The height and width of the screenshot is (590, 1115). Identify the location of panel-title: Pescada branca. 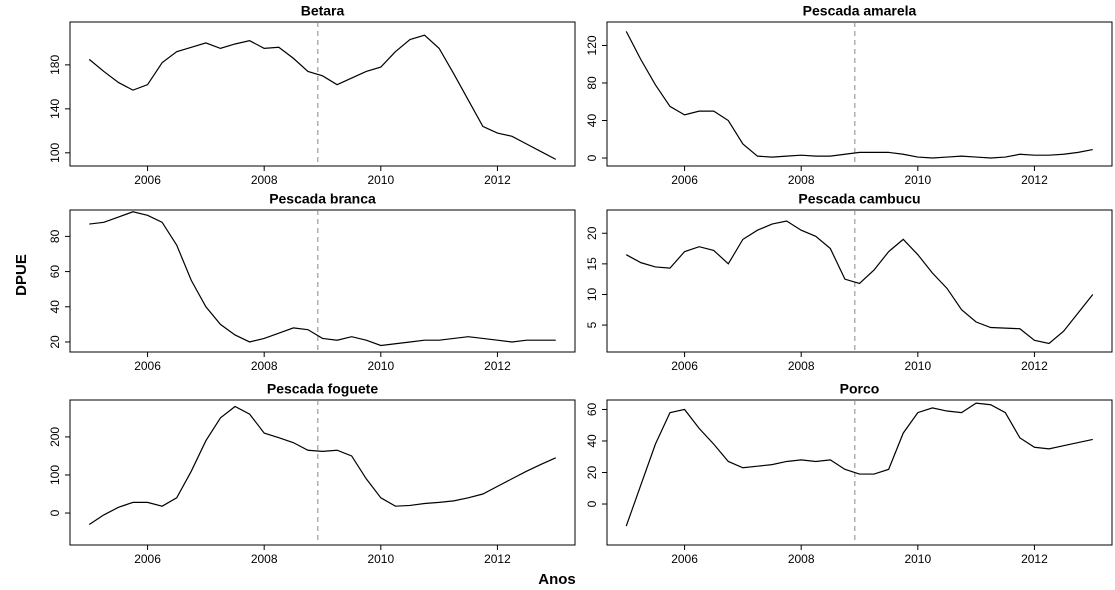
(322, 199).